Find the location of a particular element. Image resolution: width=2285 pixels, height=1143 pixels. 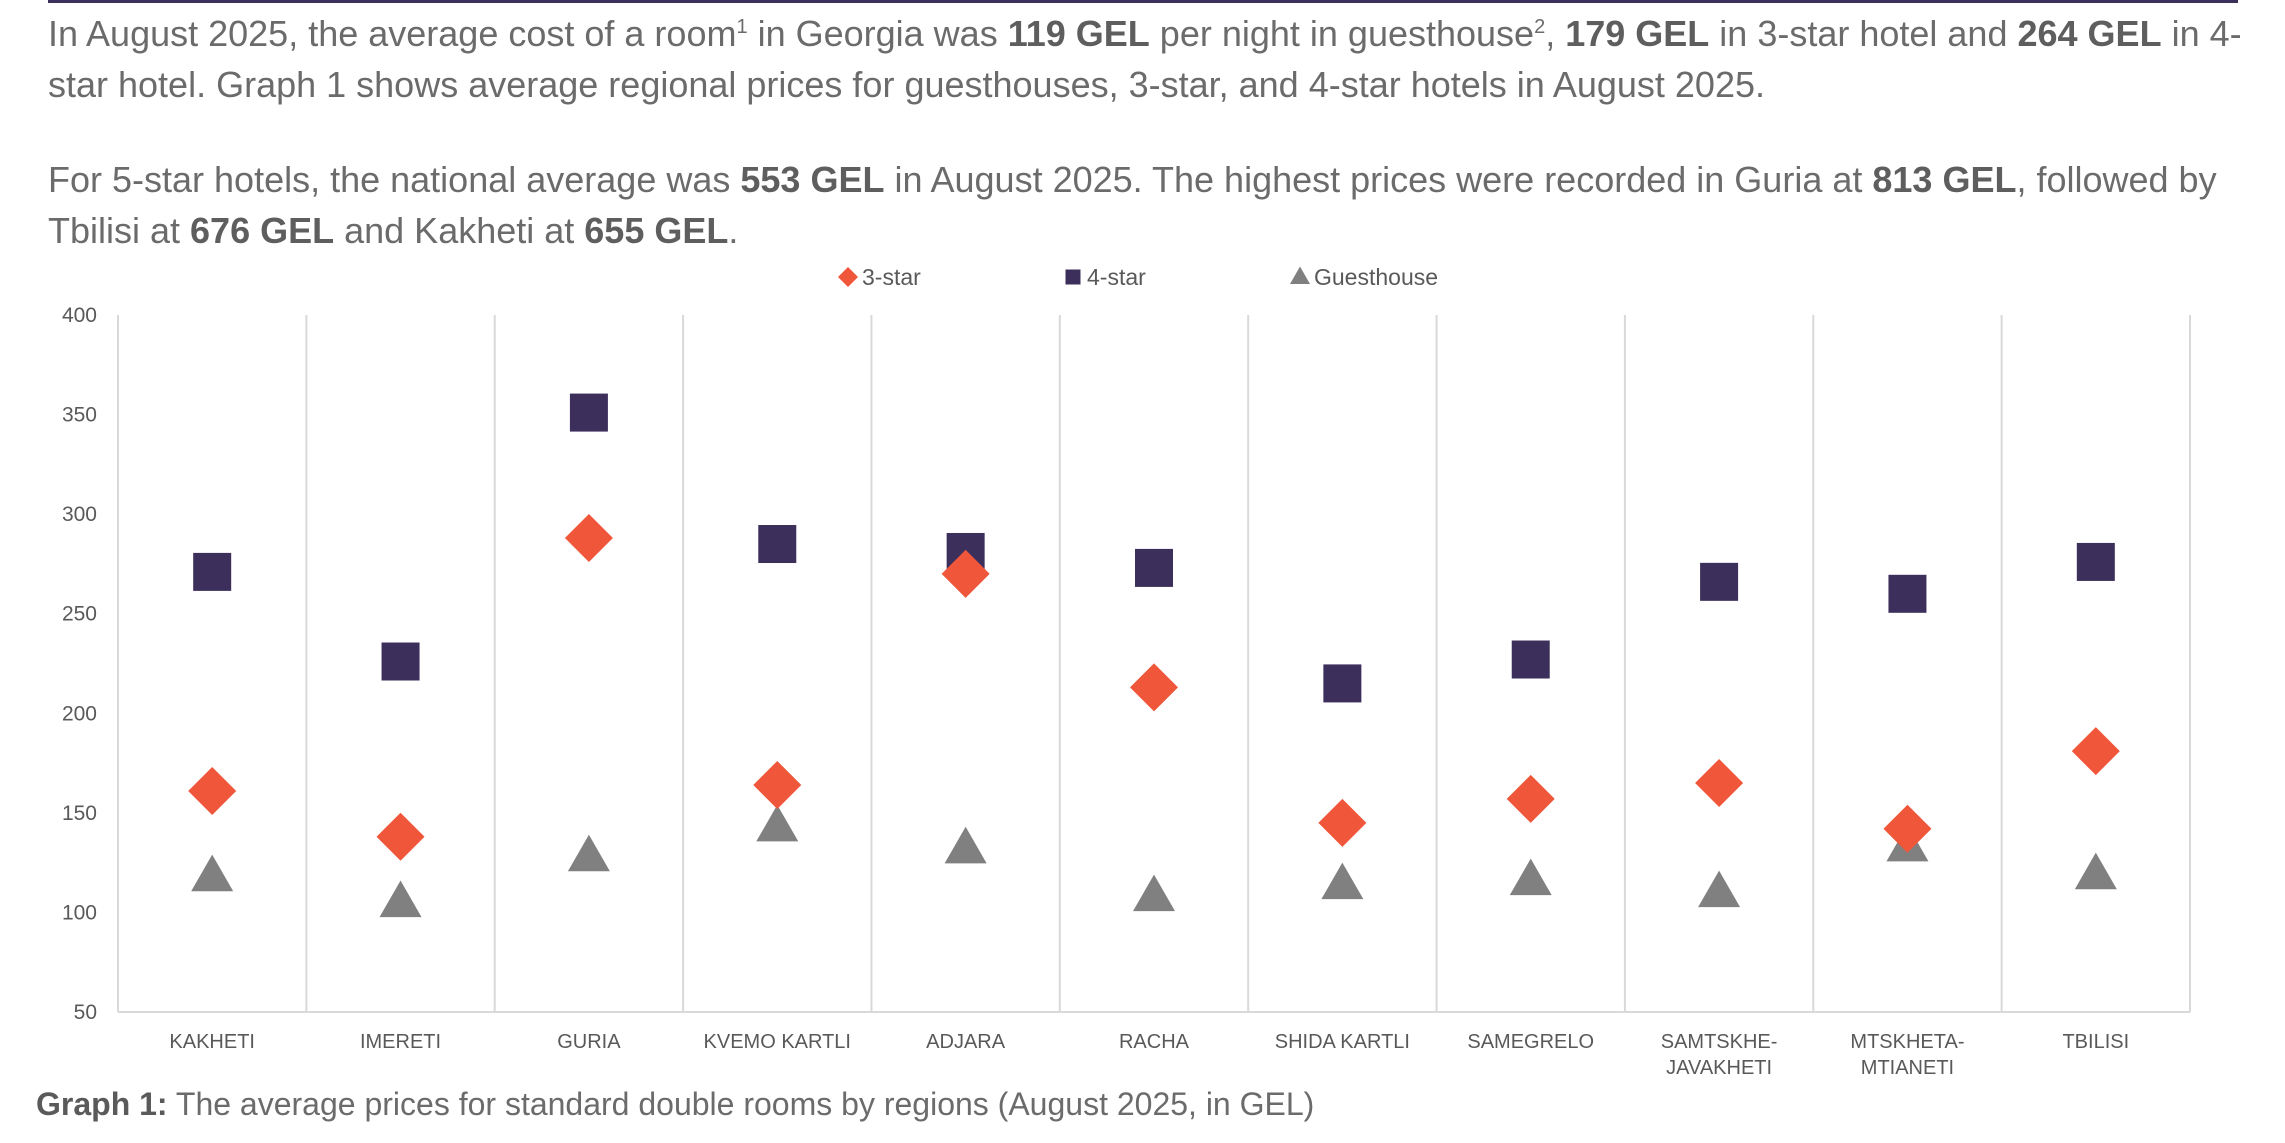

legend-marker-3-star is located at coordinates (848, 277).